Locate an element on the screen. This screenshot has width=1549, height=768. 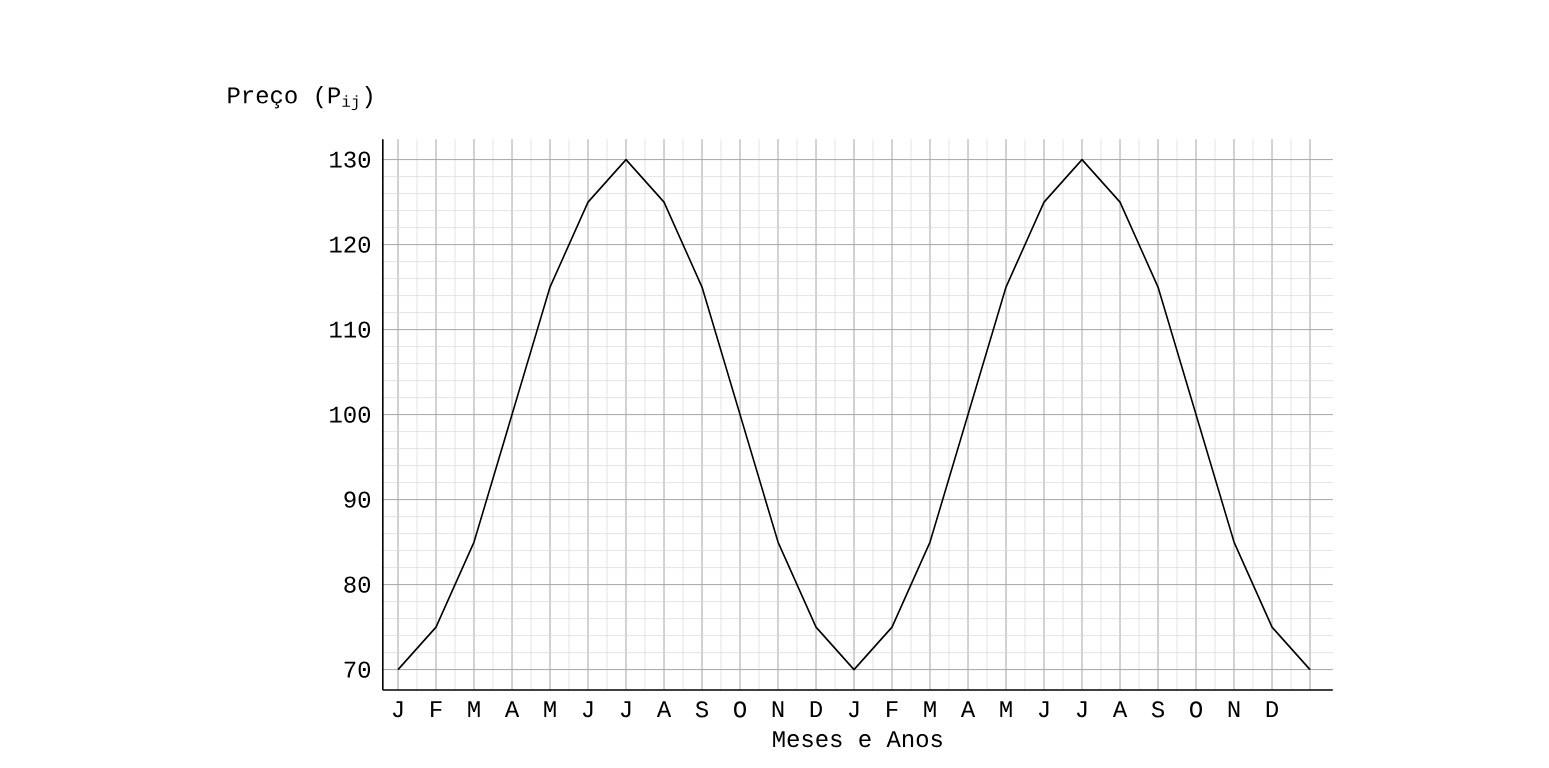
y-tick-label: 120 is located at coordinates (350, 244).